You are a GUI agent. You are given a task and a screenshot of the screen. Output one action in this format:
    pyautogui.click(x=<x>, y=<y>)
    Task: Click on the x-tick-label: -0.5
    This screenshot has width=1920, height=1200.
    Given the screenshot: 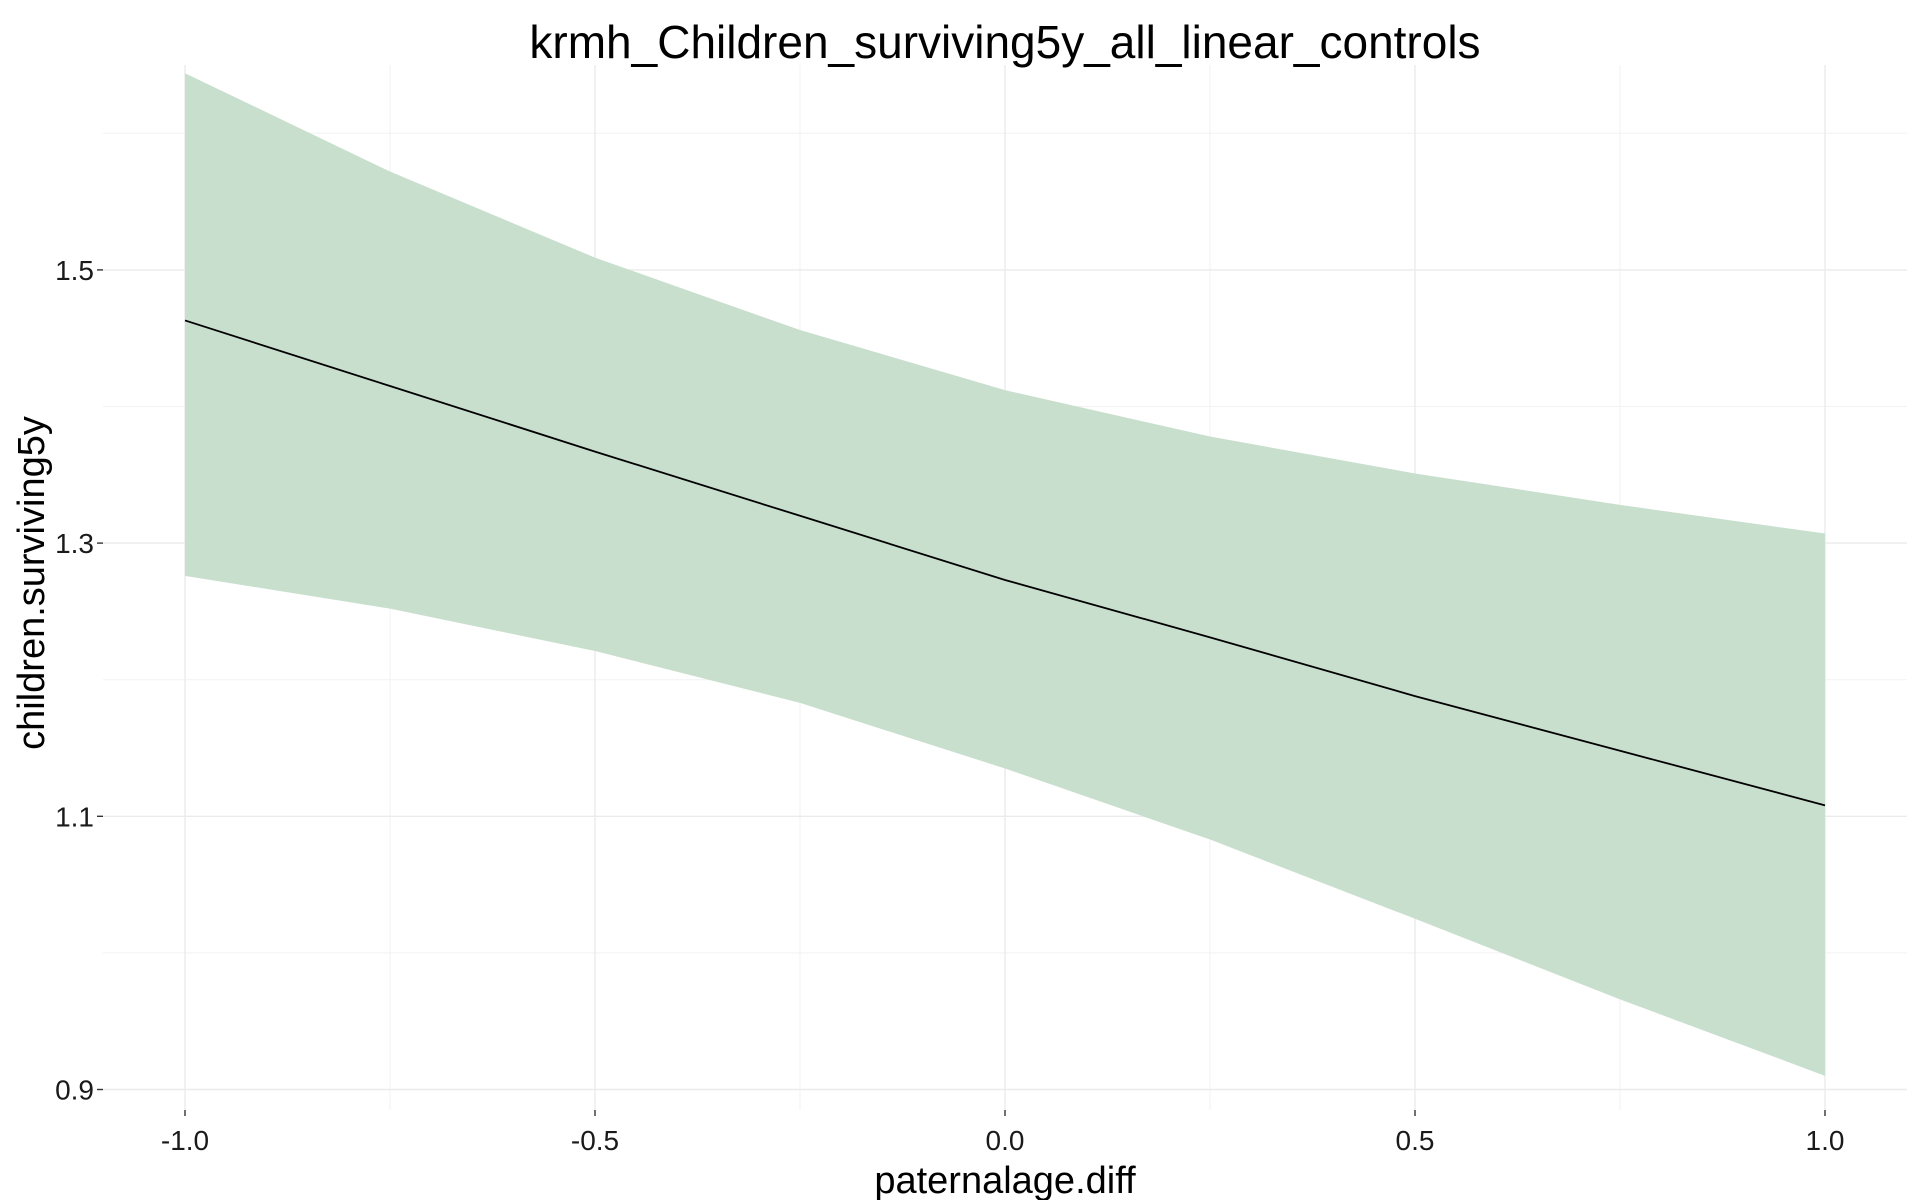 What is the action you would take?
    pyautogui.click(x=595, y=1140)
    